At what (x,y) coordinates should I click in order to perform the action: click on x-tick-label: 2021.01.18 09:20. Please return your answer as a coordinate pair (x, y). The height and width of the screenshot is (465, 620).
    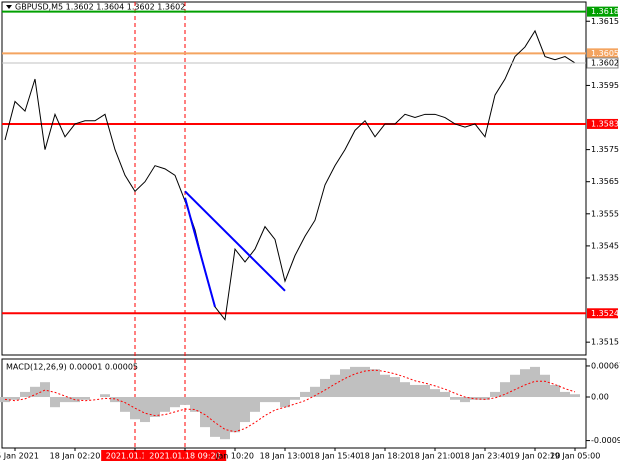
    Looking at the image, I should click on (184, 456).